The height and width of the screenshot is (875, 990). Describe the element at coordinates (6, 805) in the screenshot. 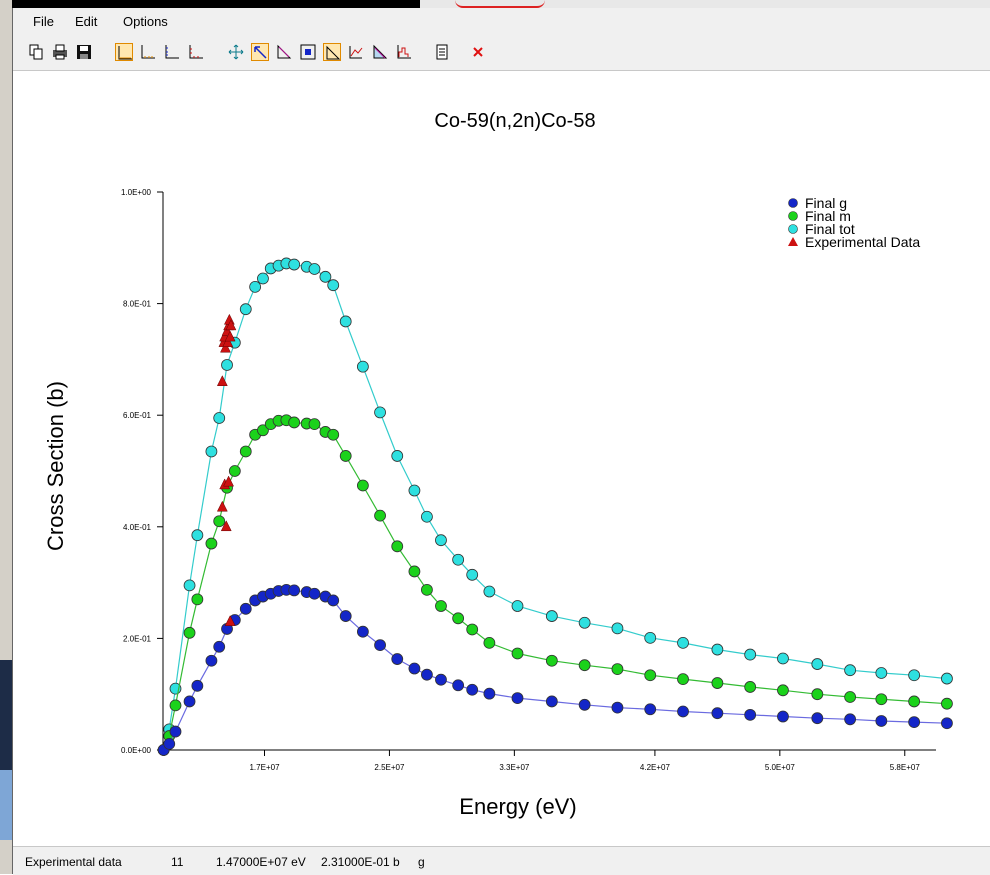

I see `background-window-blue` at that location.